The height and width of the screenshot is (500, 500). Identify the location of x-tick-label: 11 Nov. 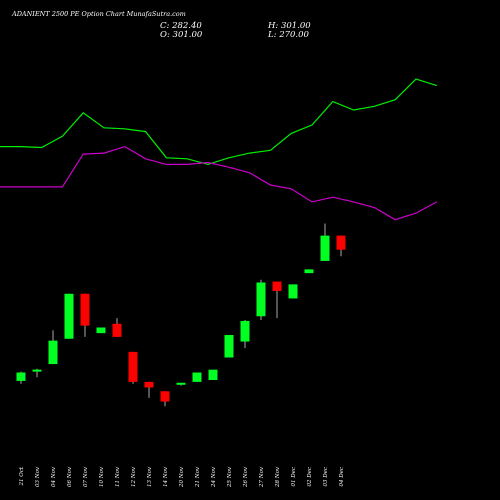
(118, 476).